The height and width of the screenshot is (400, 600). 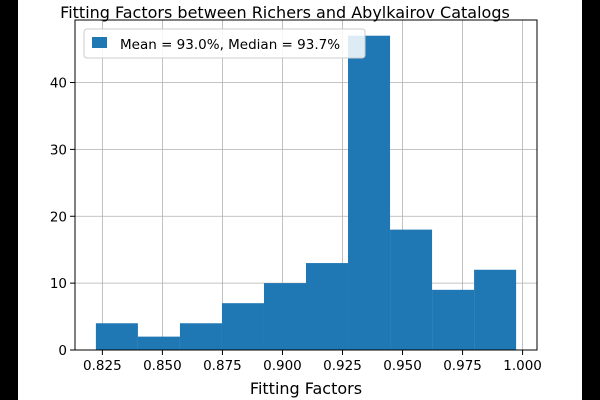 What do you see at coordinates (282, 366) in the screenshot?
I see `x-tick-label: 0.900` at bounding box center [282, 366].